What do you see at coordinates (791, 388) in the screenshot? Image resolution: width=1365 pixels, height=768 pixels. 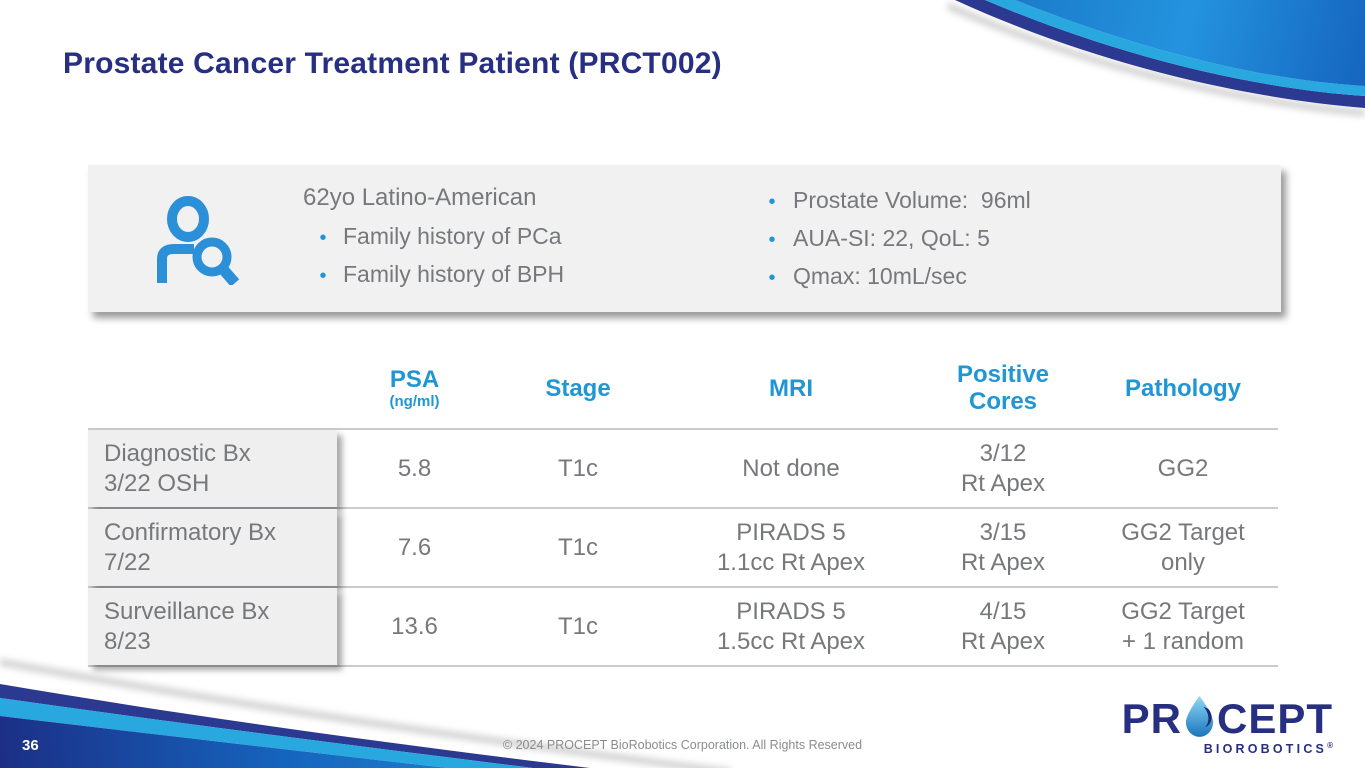 I see `column-header-mri: MRI` at bounding box center [791, 388].